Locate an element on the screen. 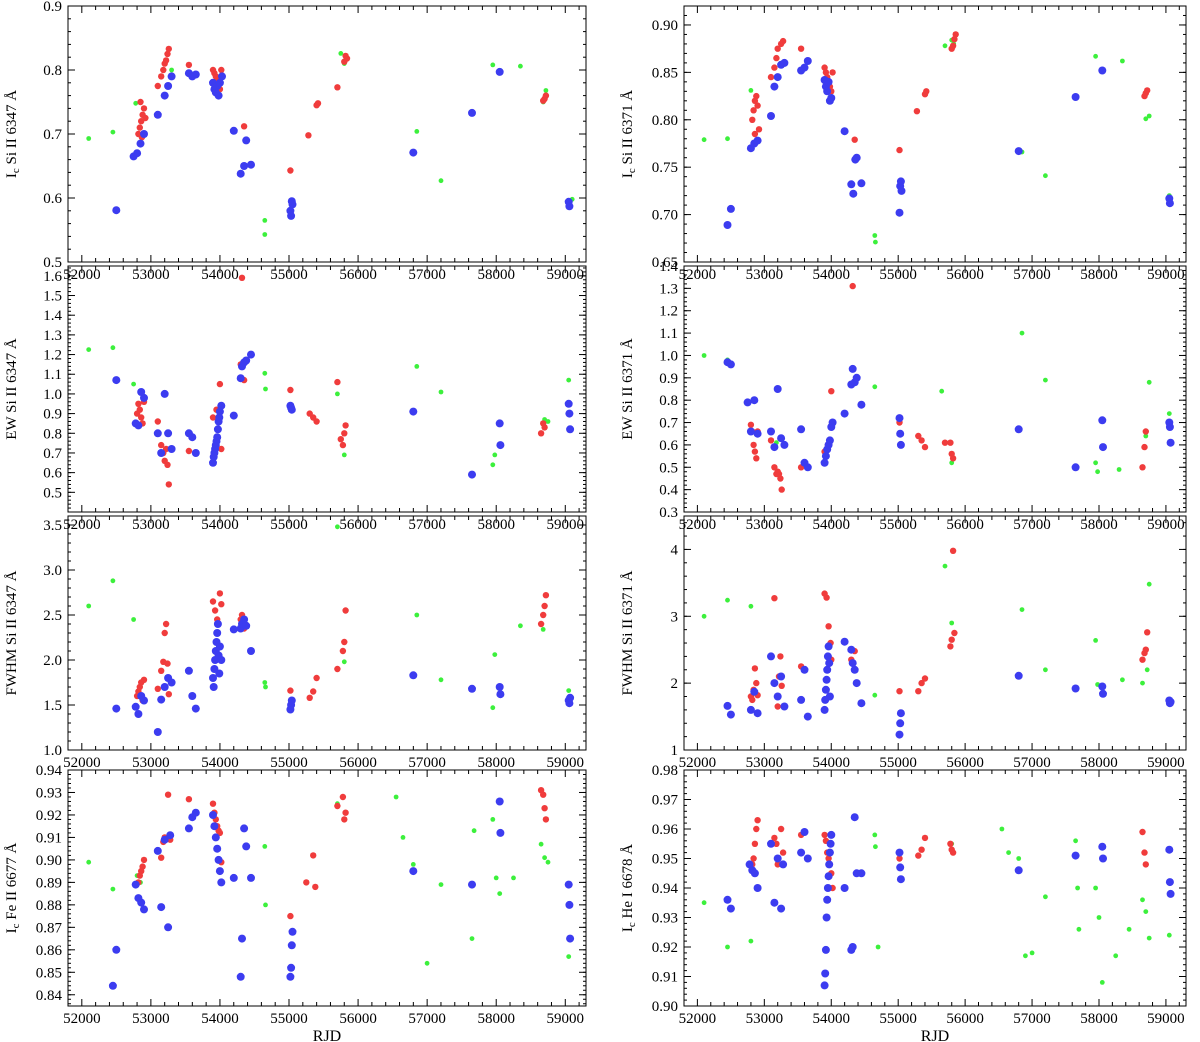 This screenshot has width=1200, height=1042. y-tick-label: 0.70 is located at coordinates (665, 216).